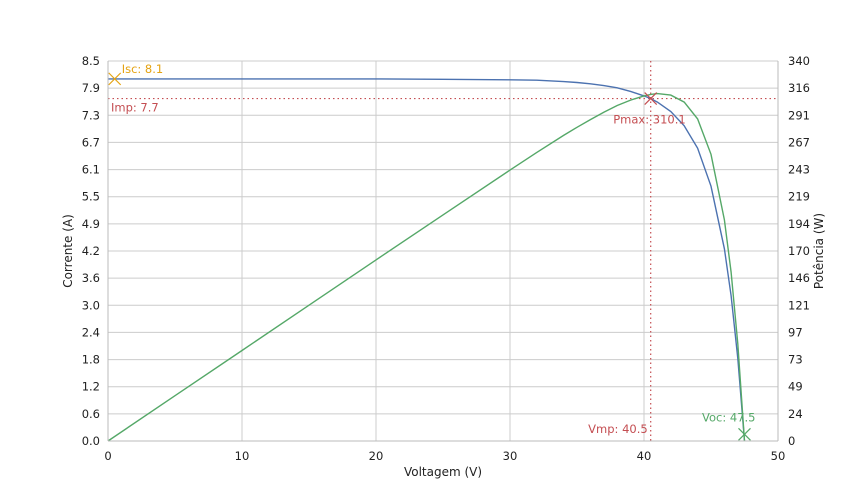 The height and width of the screenshot is (504, 864). Describe the element at coordinates (778, 456) in the screenshot. I see `x-tick-label: 50` at that location.